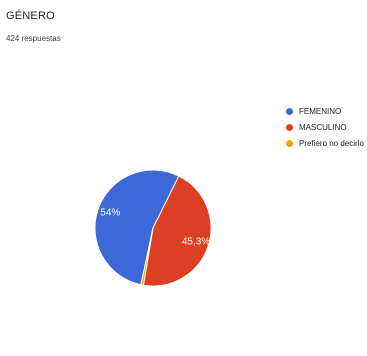  What do you see at coordinates (30, 16) in the screenshot?
I see `chart-title: GÉNERO` at bounding box center [30, 16].